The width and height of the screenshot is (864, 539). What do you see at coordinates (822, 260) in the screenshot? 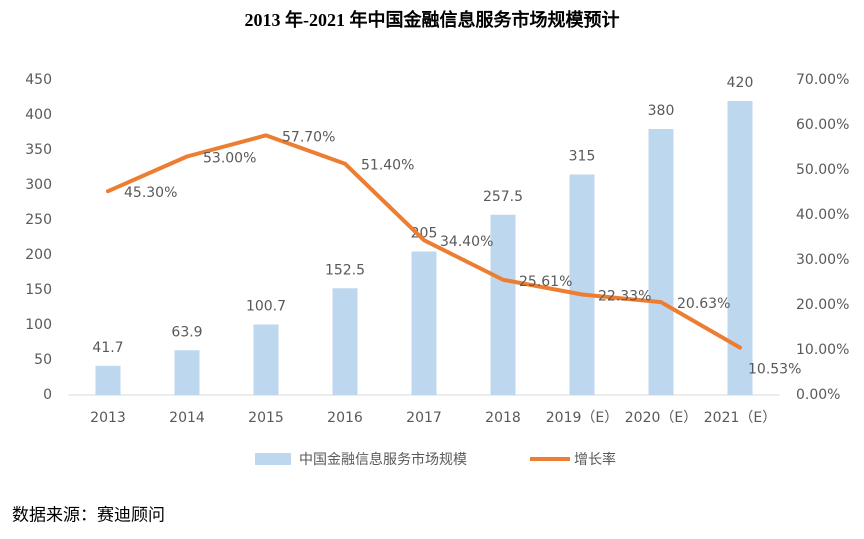
I see `y2-tick-label: 30.00%` at bounding box center [822, 260].